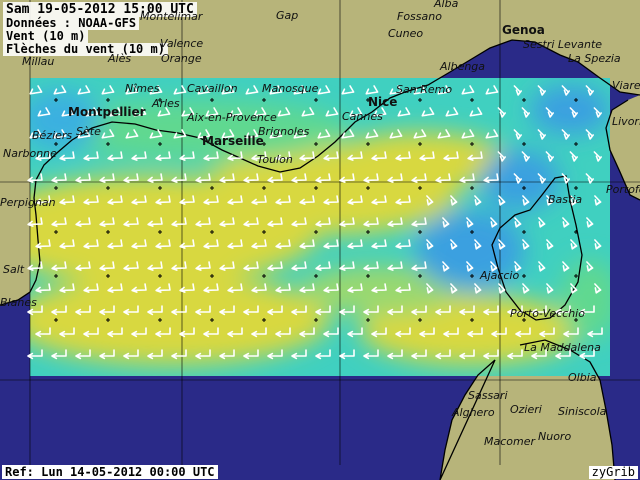 The width and height of the screenshot is (640, 480). I want to click on city-label: Marseille, so click(233, 141).